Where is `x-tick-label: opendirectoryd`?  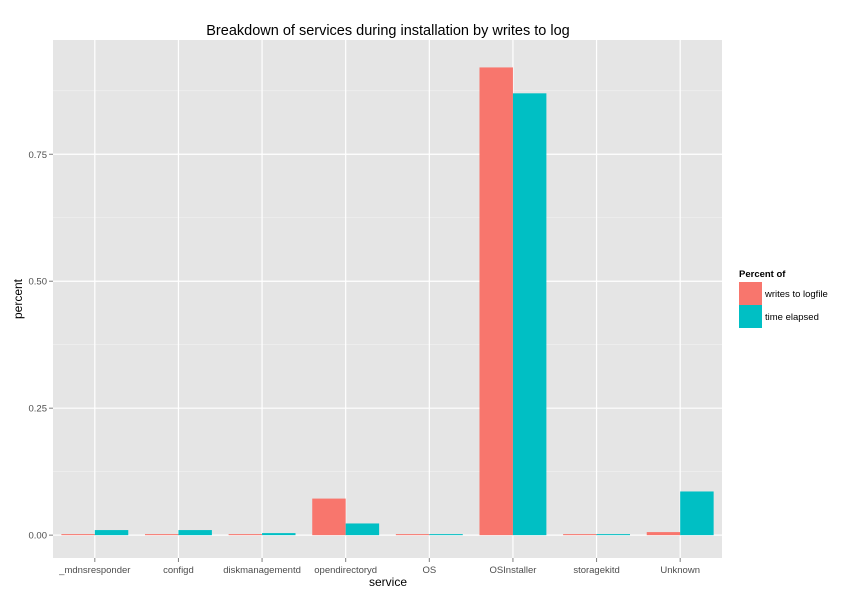
x-tick-label: opendirectoryd is located at coordinates (345, 570).